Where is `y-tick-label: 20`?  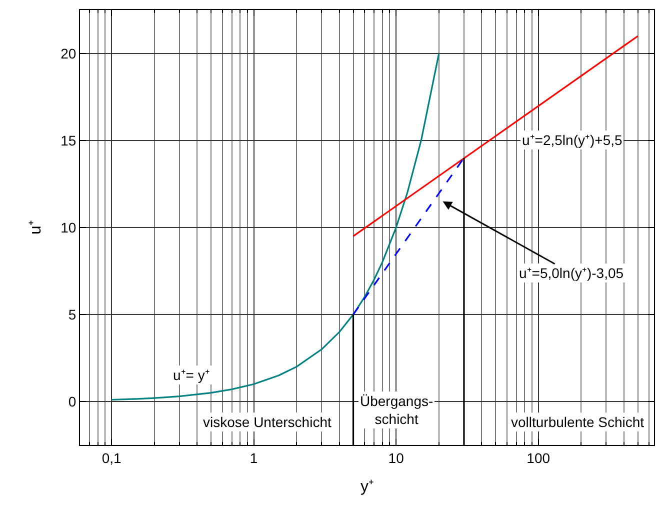
y-tick-label: 20 is located at coordinates (68, 53).